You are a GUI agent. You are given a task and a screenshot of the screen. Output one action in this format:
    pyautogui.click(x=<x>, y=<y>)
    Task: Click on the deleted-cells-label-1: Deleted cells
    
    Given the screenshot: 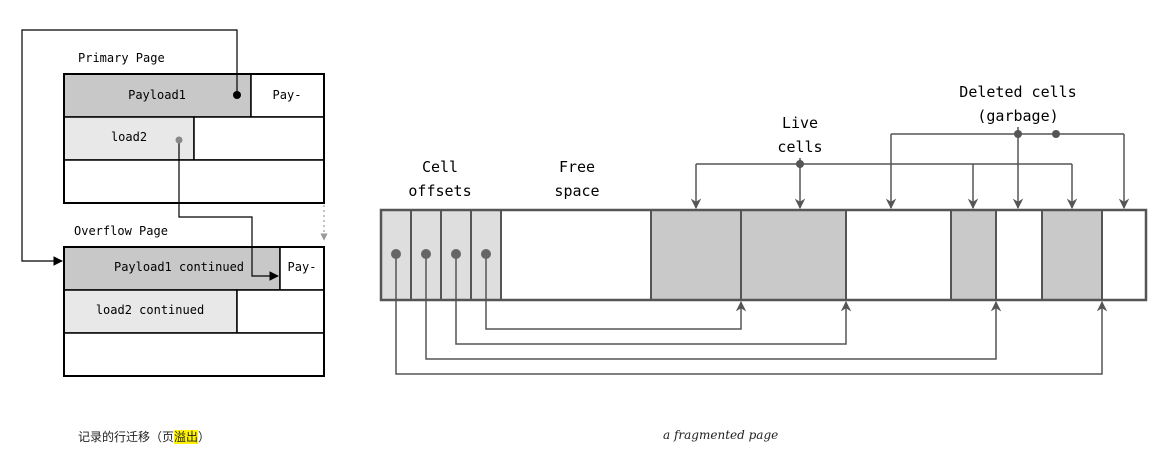 What is the action you would take?
    pyautogui.click(x=1017, y=92)
    